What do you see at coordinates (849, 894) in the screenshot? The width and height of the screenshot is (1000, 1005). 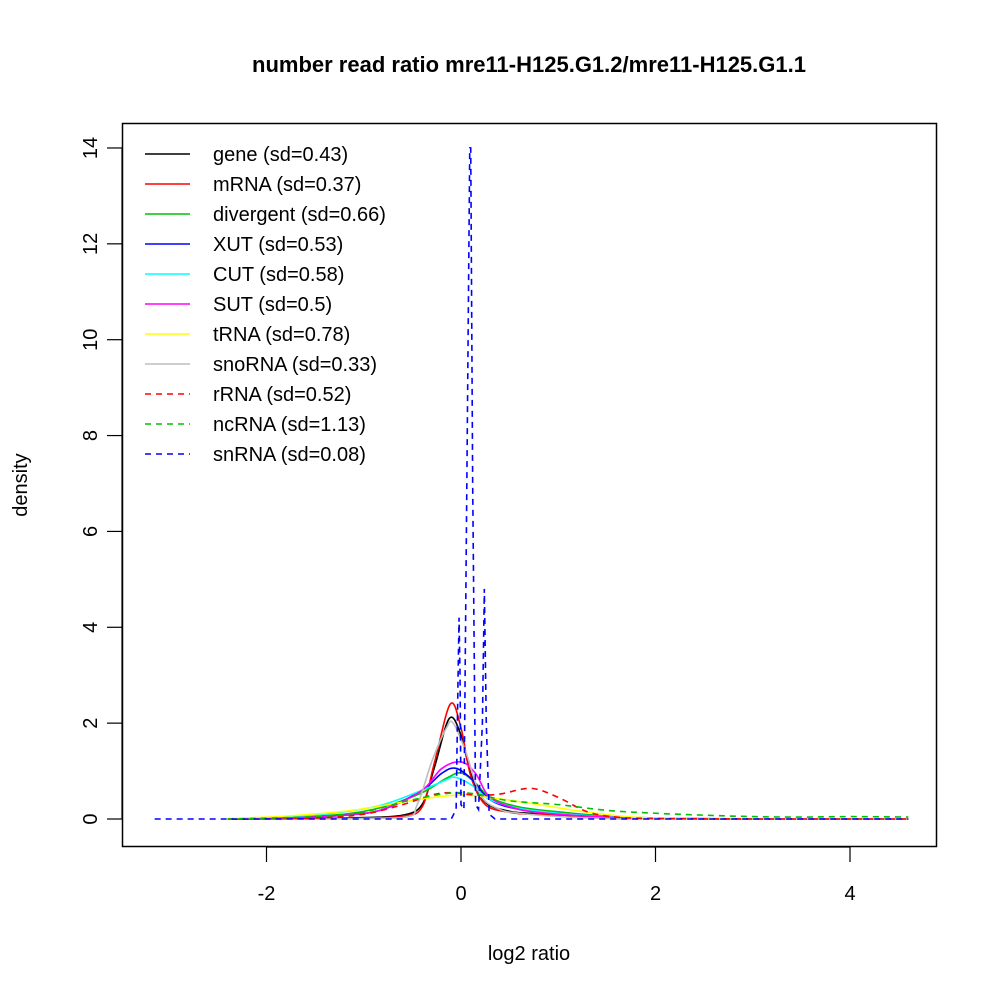 I see `x-tick-label: 4` at bounding box center [849, 894].